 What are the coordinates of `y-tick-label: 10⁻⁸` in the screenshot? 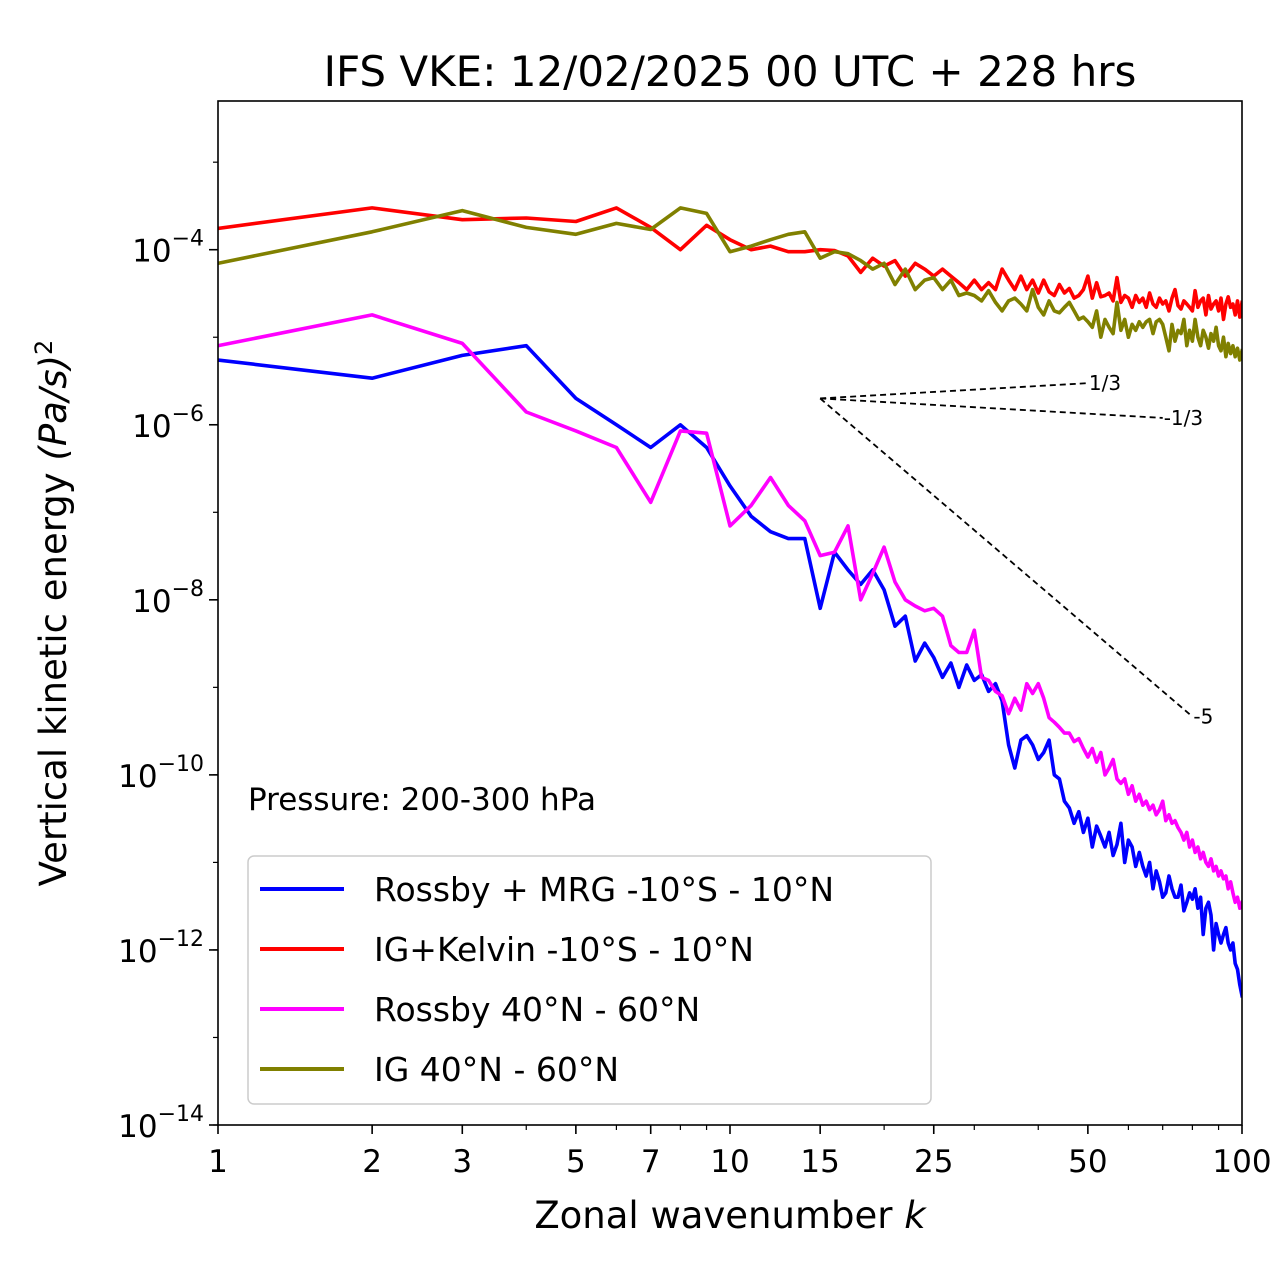 It's located at (168, 598).